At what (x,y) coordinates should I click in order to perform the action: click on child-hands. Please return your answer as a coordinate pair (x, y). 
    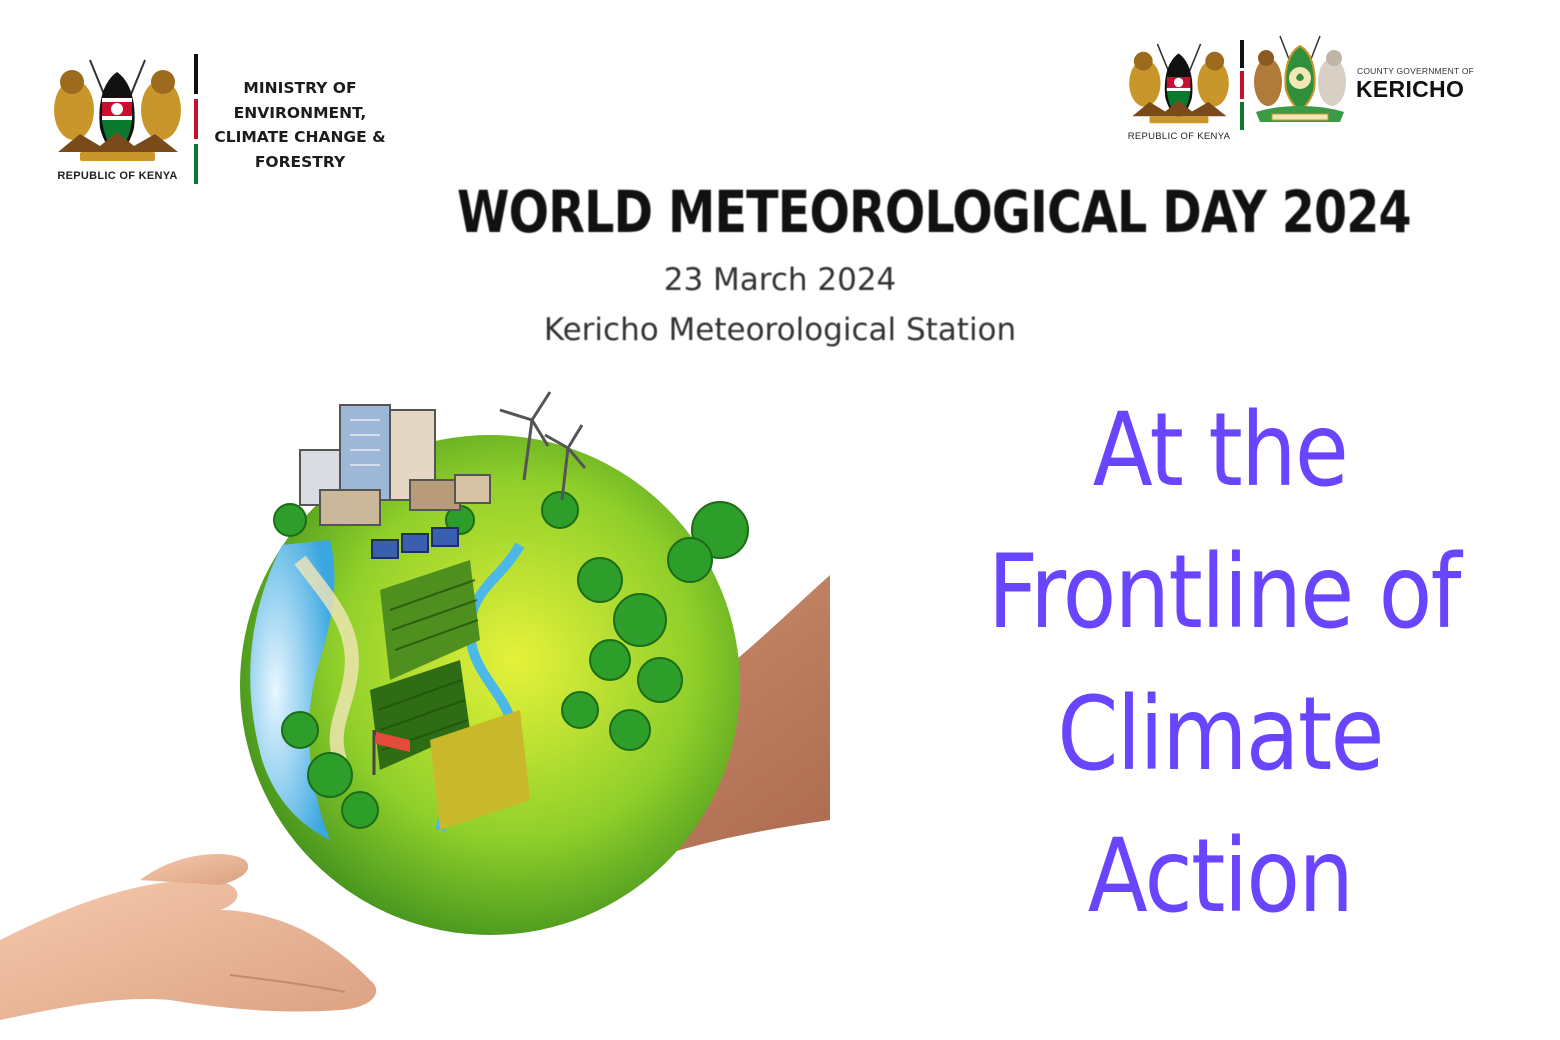
    Looking at the image, I should click on (188, 949).